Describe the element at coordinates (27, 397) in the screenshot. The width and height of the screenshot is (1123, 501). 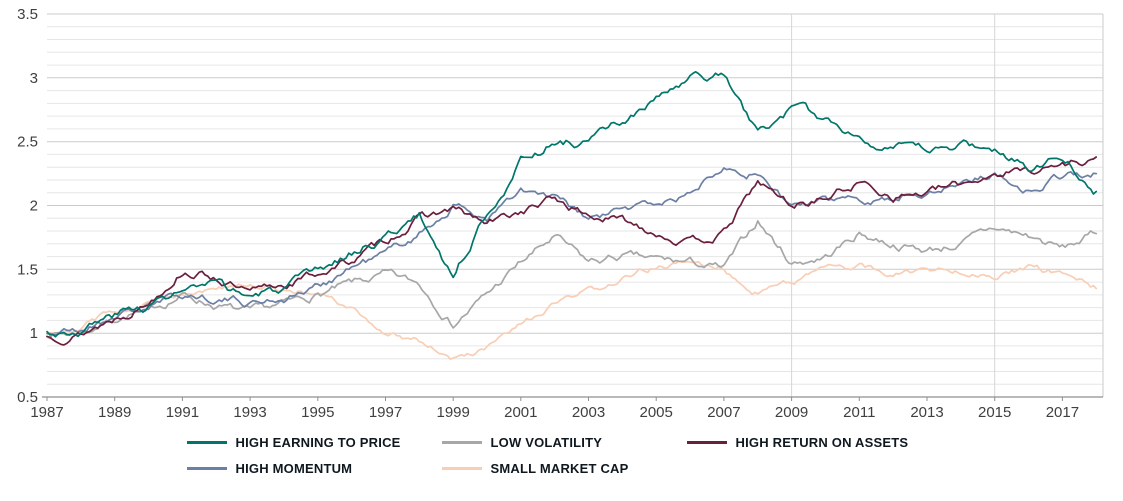
I see `y-tick-label: 0.5` at that location.